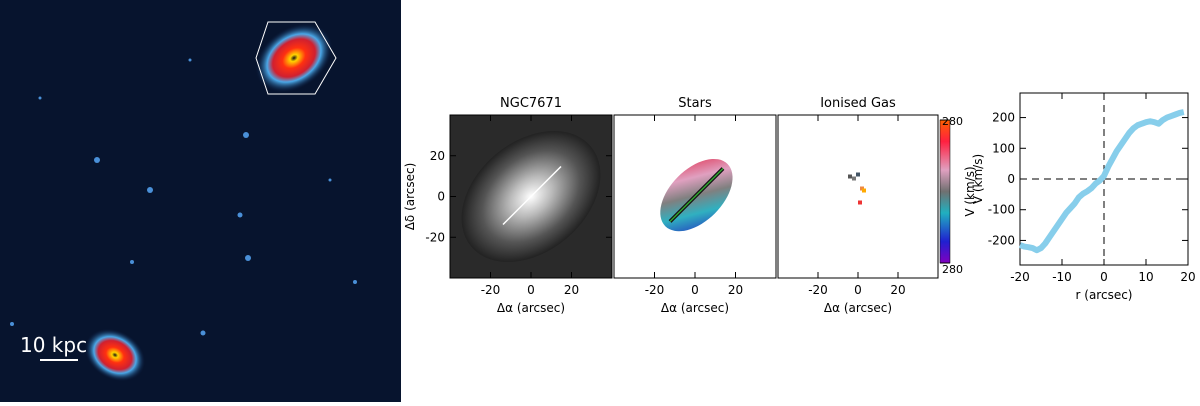  What do you see at coordinates (435, 237) in the screenshot?
I see `y-tick-label: -20` at bounding box center [435, 237].